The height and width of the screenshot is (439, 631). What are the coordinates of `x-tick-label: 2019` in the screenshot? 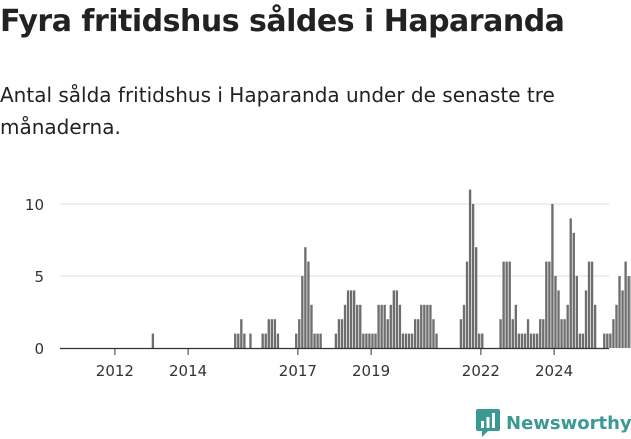 It's located at (371, 371).